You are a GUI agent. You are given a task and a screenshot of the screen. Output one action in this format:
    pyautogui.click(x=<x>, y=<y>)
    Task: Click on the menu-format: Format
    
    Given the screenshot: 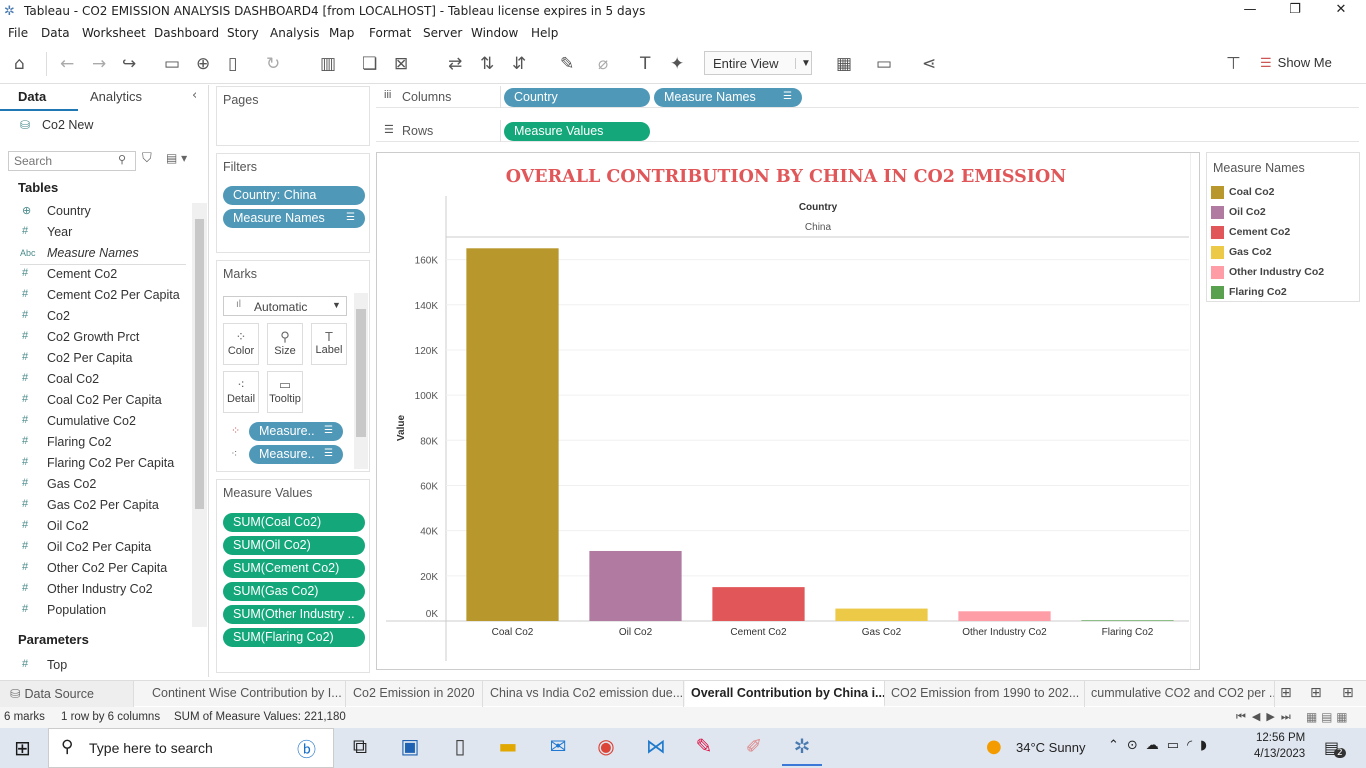 What is the action you would take?
    pyautogui.click(x=390, y=33)
    